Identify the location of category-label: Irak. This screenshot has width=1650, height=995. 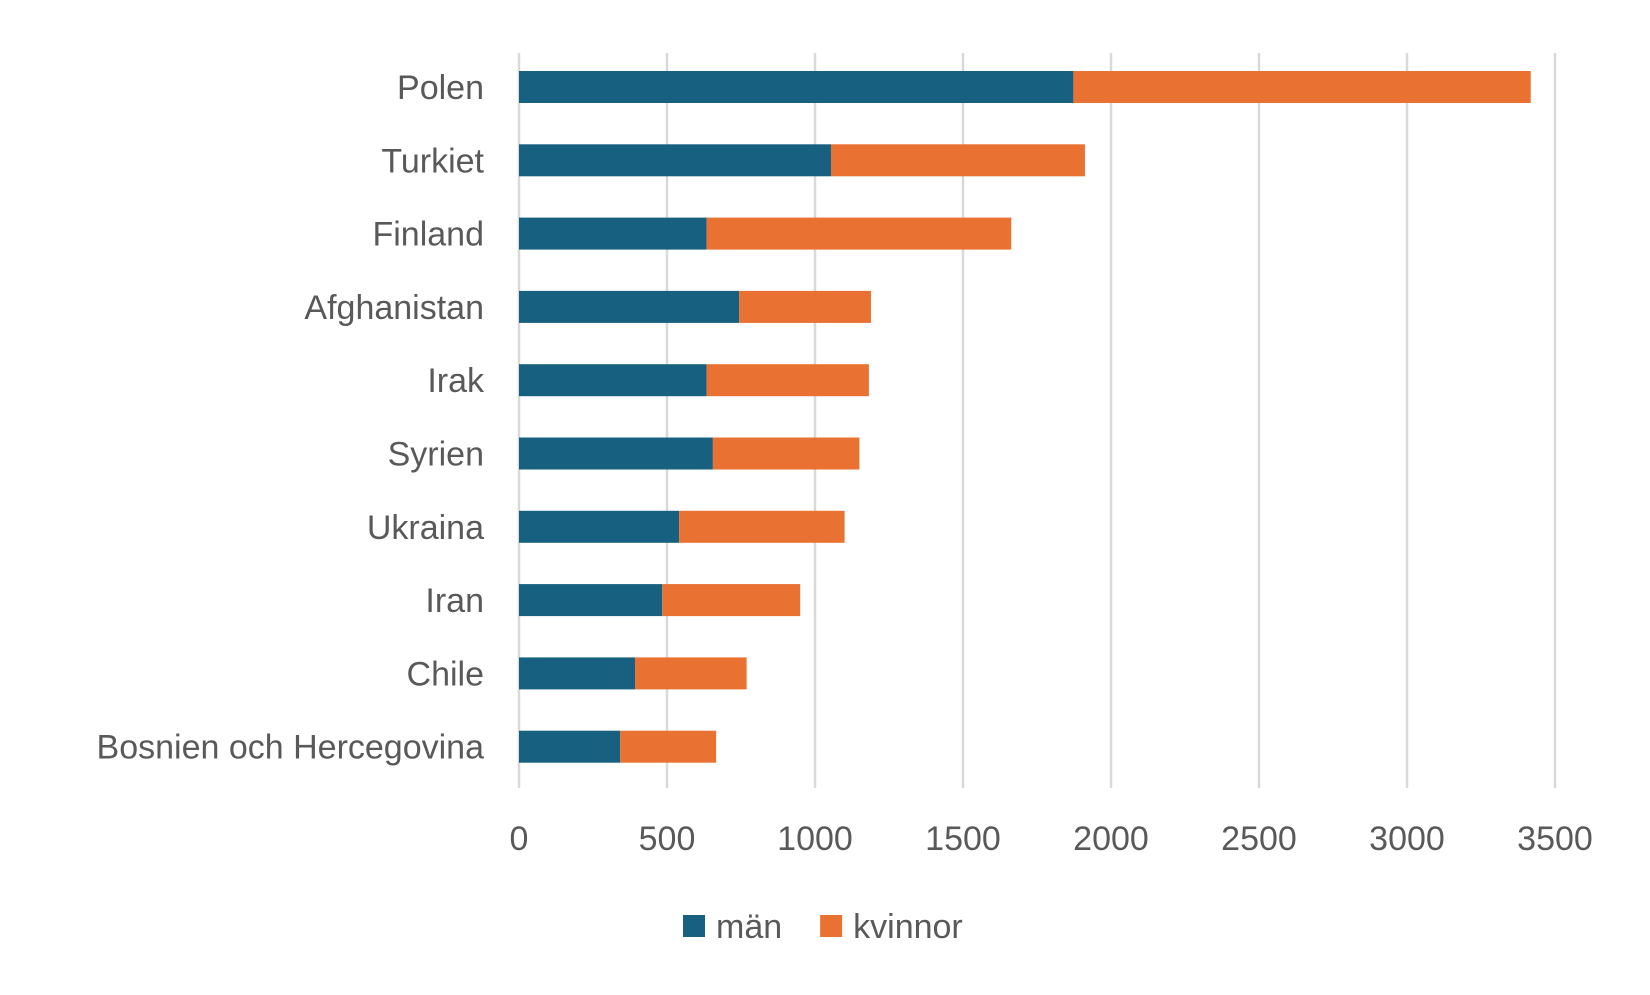
(456, 381).